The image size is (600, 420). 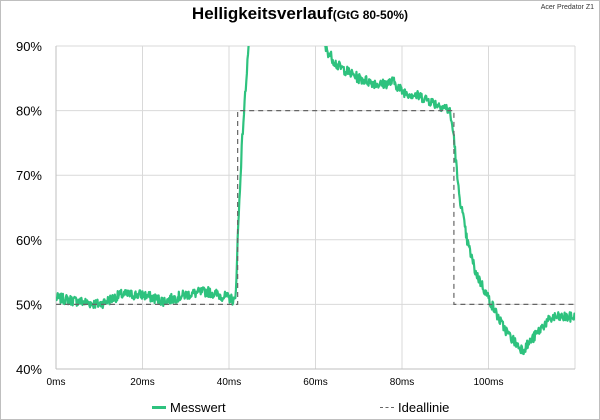 What do you see at coordinates (262, 13) in the screenshot?
I see `chart-title-main: Helligkeitsverlauf` at bounding box center [262, 13].